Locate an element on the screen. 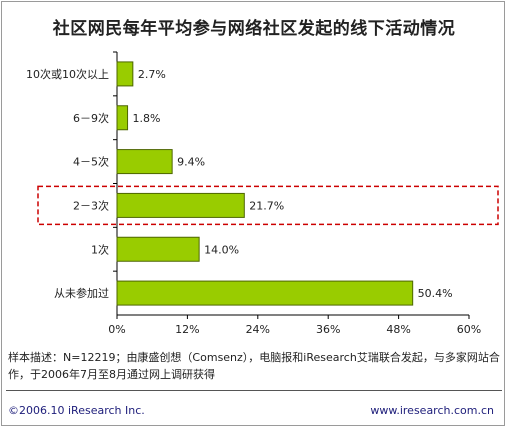 The width and height of the screenshot is (508, 429). chart-title: 社区网民每年平均参与网络社区发起的线下活动情况 is located at coordinates (254, 29).